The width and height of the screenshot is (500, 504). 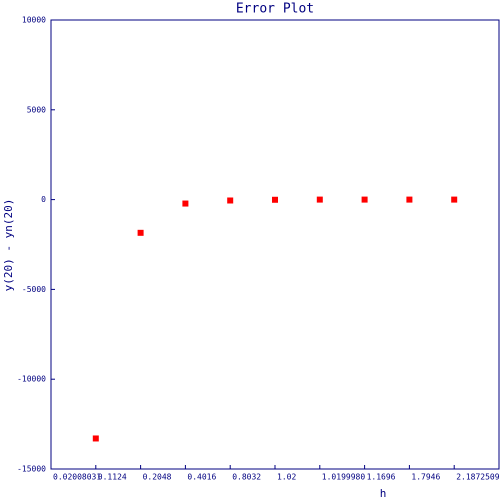 I want to click on chart-title: Error Plot, so click(x=275, y=9).